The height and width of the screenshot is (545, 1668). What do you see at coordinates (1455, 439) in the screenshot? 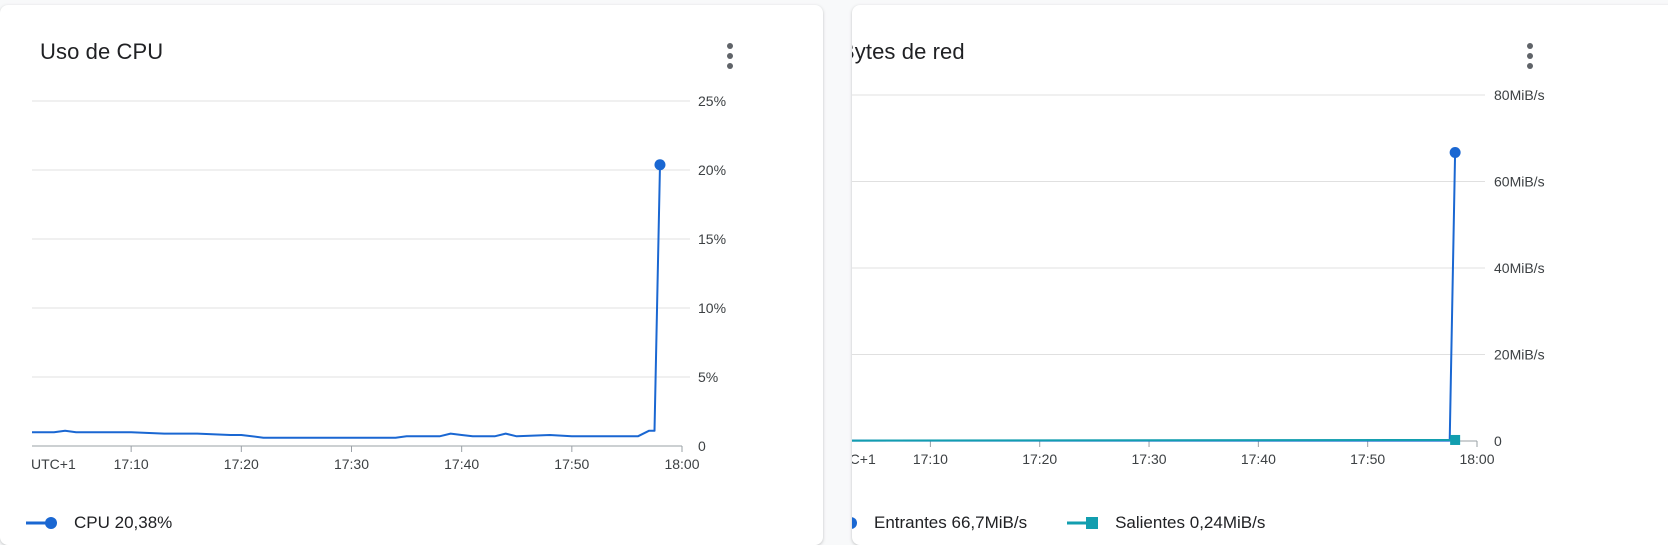
I see `series-end-point-salientes` at bounding box center [1455, 439].